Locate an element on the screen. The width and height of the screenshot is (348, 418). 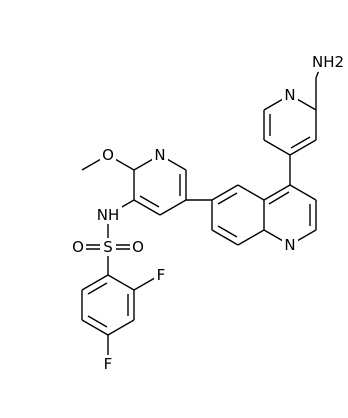
atom-label: NH is located at coordinates (108, 215).